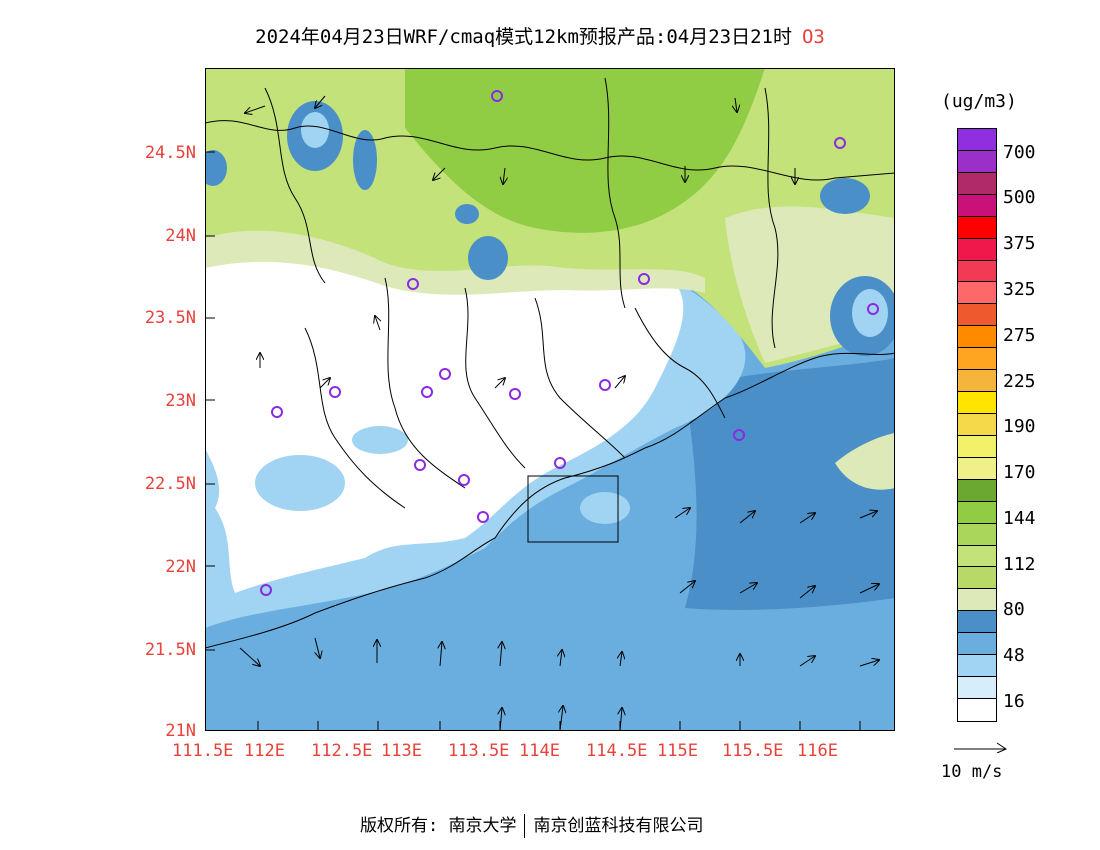 The width and height of the screenshot is (1100, 850). Describe the element at coordinates (972, 772) in the screenshot. I see `reference-wind-label: 10 m/s` at that location.